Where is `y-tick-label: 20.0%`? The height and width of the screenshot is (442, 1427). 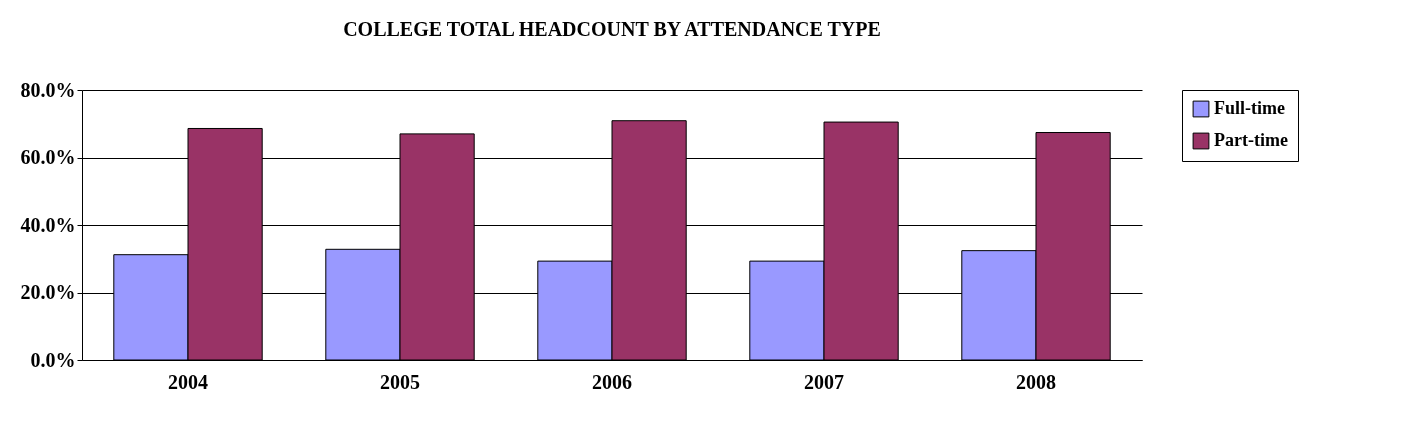
y-tick-label: 20.0% is located at coordinates (48, 292).